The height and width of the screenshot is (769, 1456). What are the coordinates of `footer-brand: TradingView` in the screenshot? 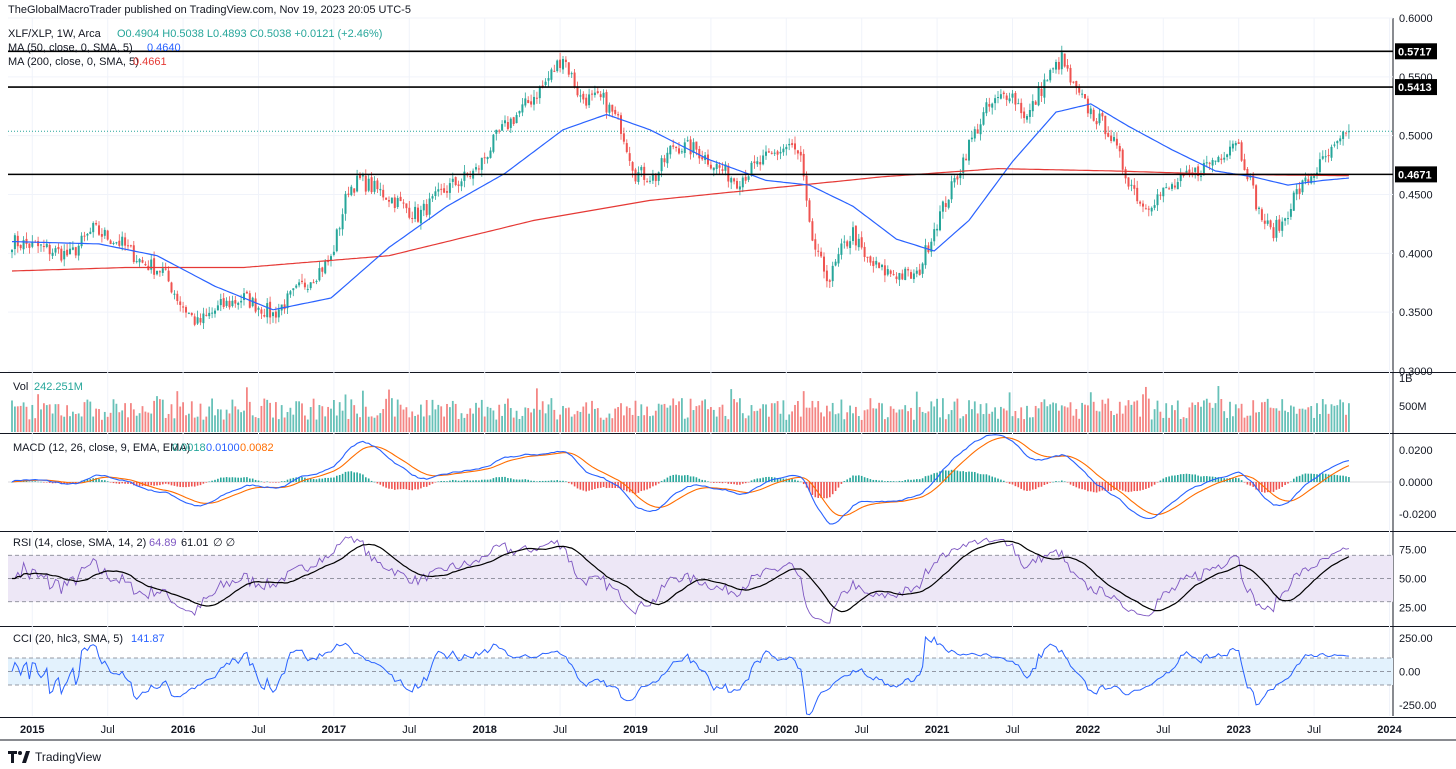 It's located at (54, 757).